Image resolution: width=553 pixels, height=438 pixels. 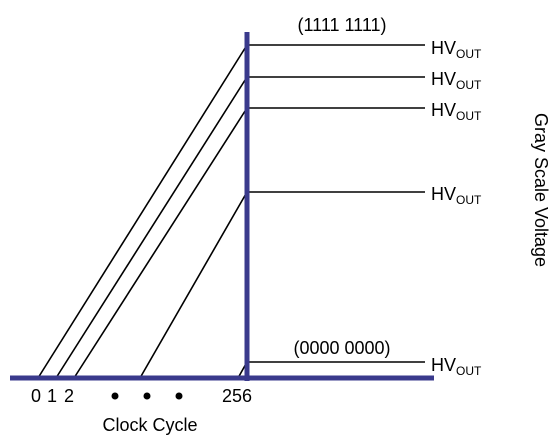 I want to click on ramp-line, so click(x=193, y=285).